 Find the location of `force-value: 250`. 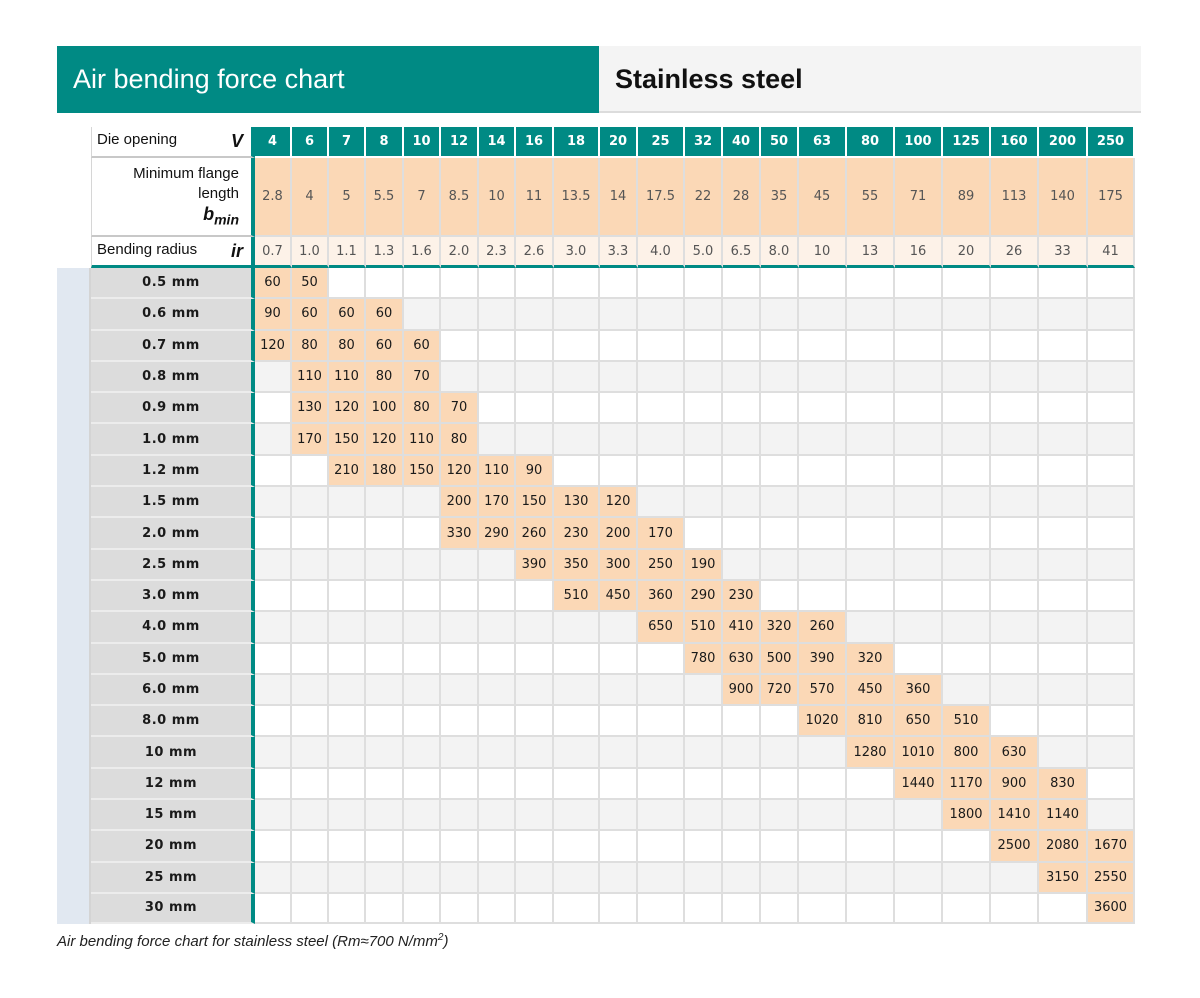

force-value: 250 is located at coordinates (661, 565).